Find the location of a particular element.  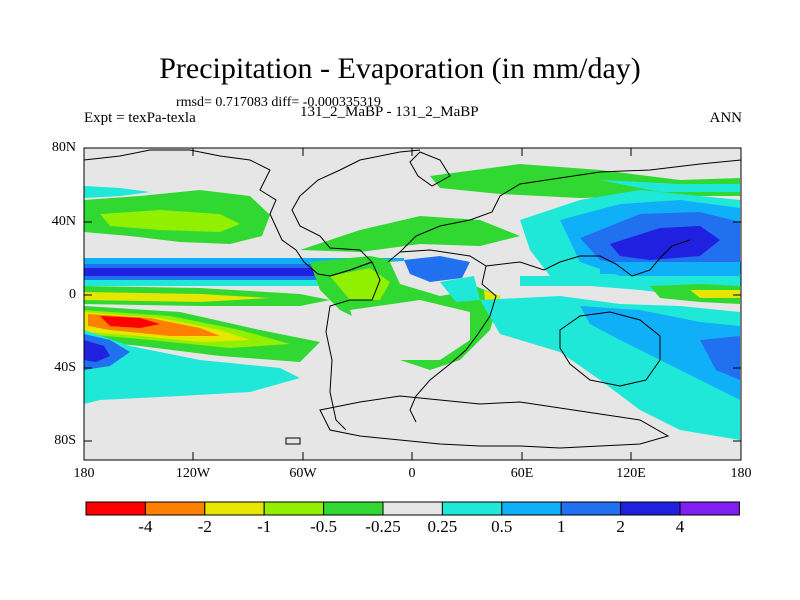

colorbar-label: 1 is located at coordinates (561, 526).